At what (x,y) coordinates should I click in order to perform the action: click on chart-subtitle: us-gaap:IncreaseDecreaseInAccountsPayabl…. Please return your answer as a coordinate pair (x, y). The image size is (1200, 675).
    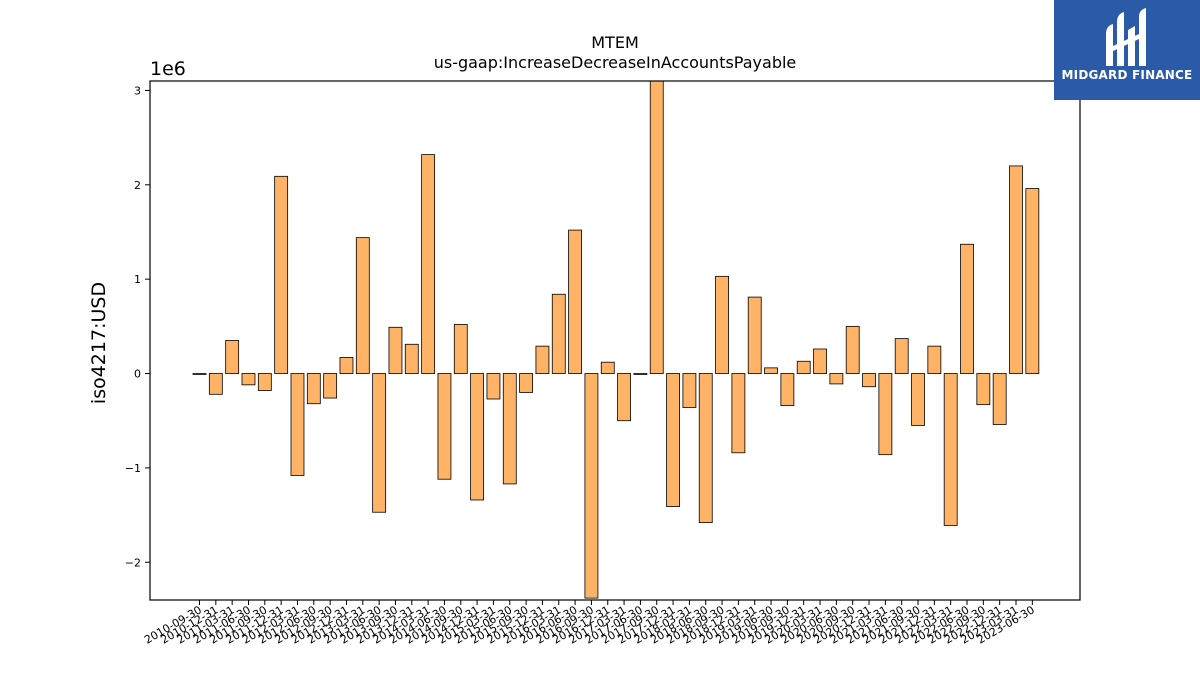
    Looking at the image, I should click on (615, 62).